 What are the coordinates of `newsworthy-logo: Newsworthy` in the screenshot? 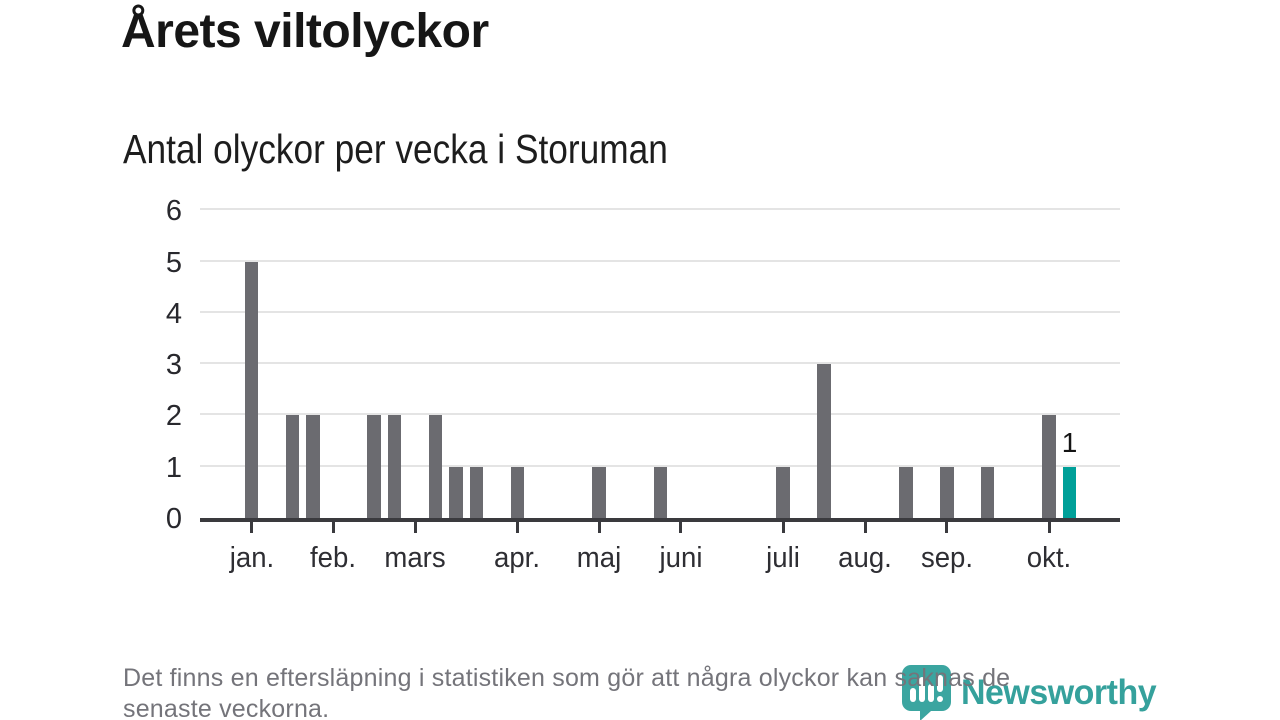 It's located at (1031, 692).